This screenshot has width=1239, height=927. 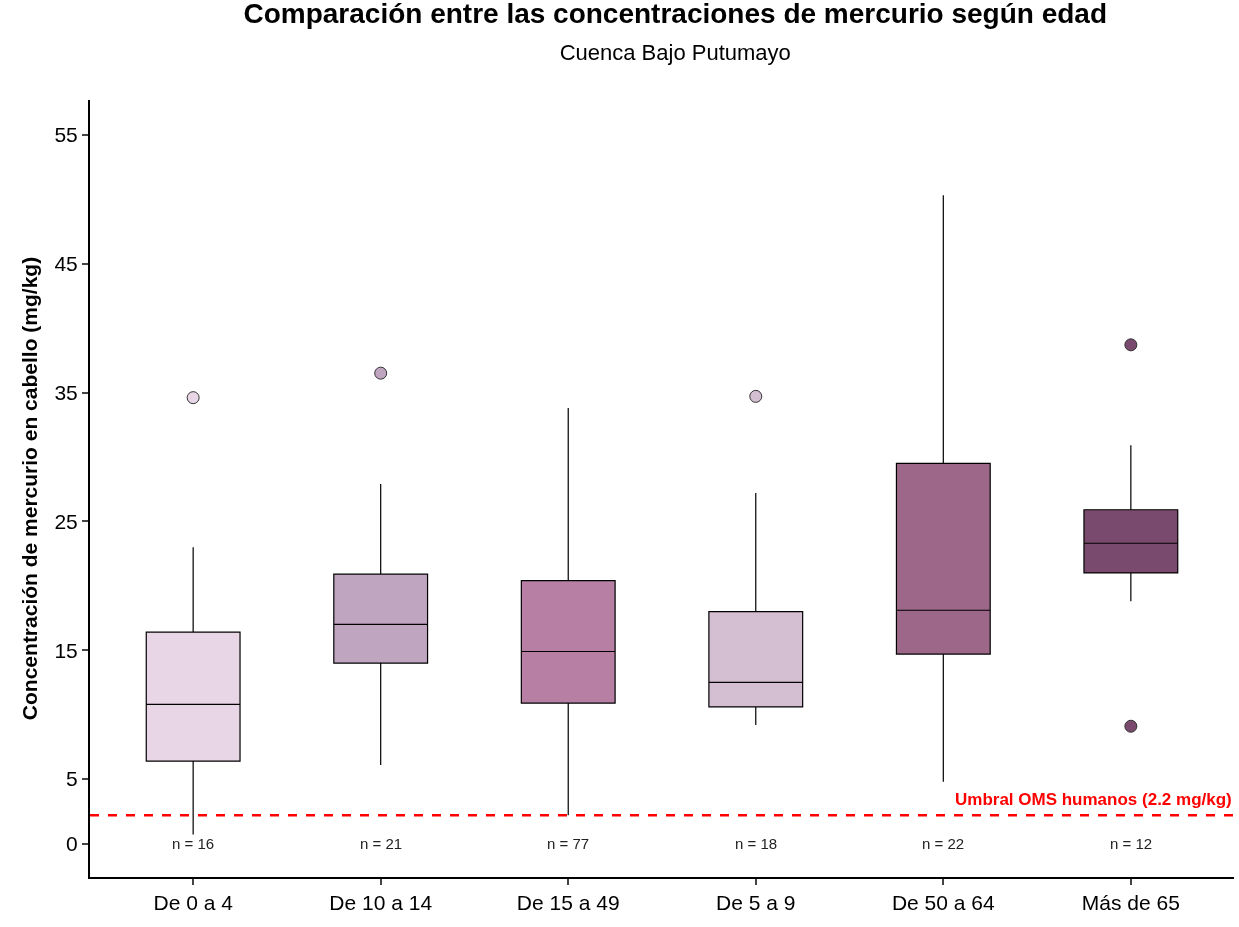 I want to click on chart-title: Comparación entre las concentraciones de mercurio según edad, so click(x=675, y=15).